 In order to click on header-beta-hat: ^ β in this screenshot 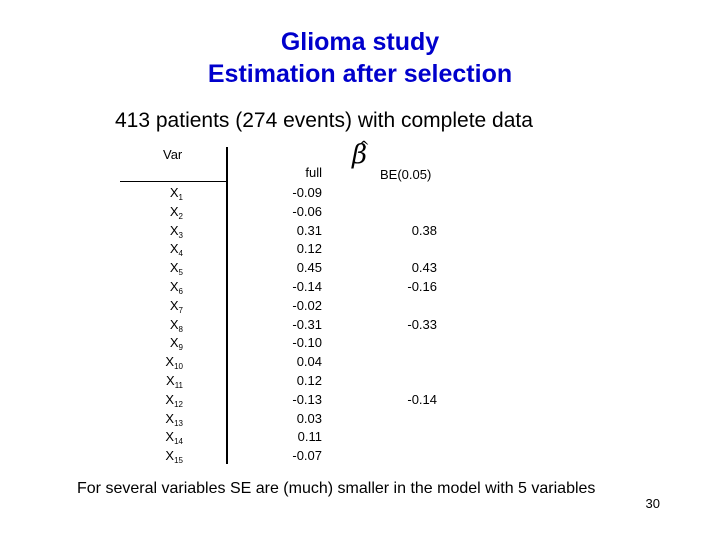, I will do `click(361, 154)`.